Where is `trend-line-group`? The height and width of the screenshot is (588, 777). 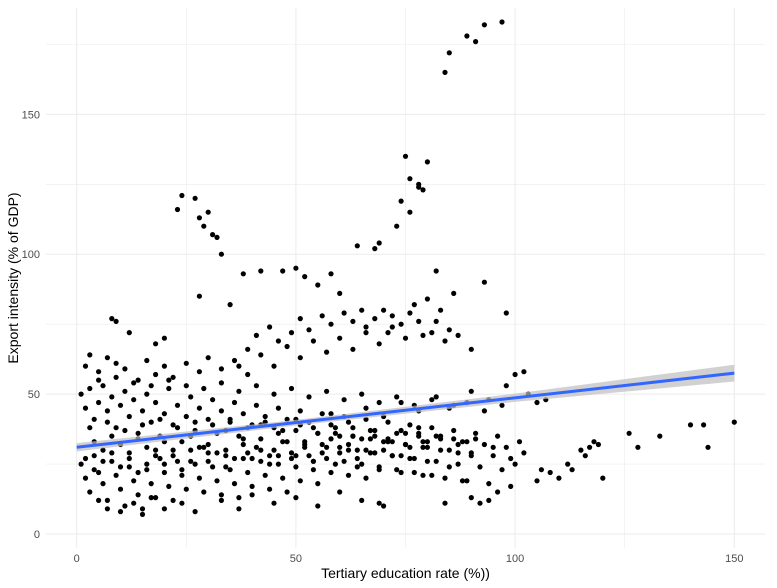 trend-line-group is located at coordinates (405, 408).